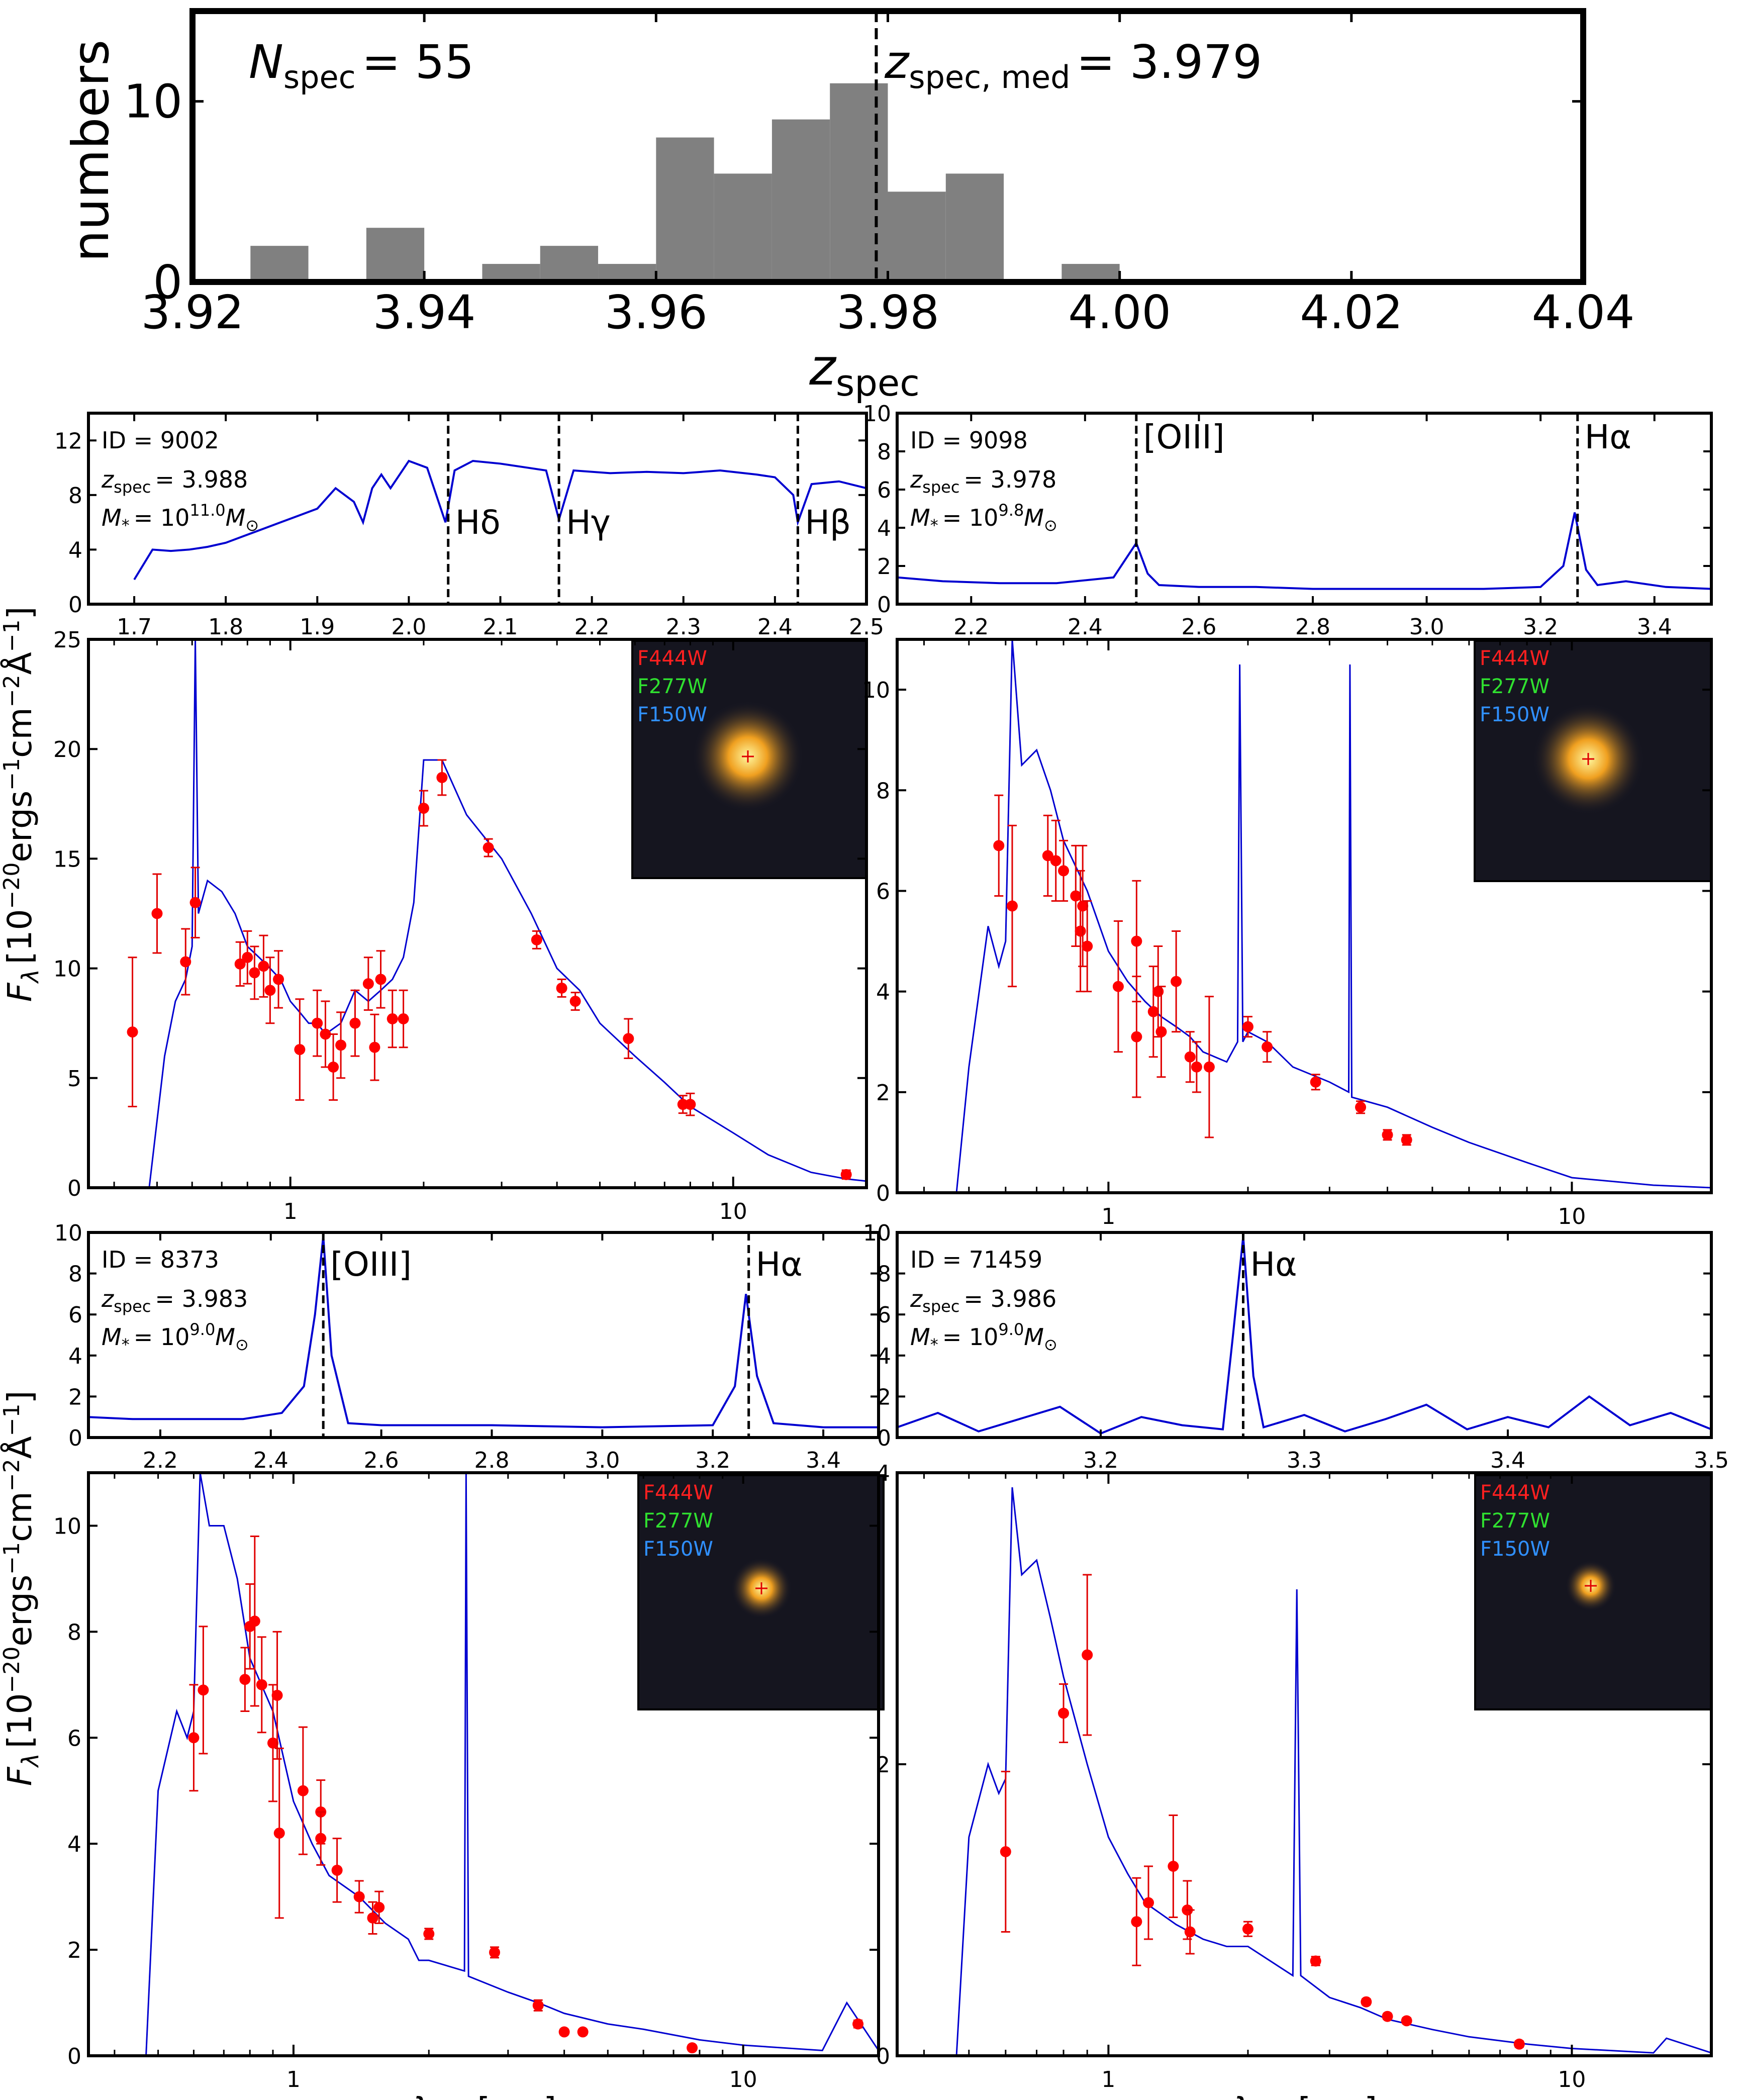 This screenshot has height=2100, width=1738. What do you see at coordinates (225, 627) in the screenshot?
I see `x-tick-label: 1.8` at bounding box center [225, 627].